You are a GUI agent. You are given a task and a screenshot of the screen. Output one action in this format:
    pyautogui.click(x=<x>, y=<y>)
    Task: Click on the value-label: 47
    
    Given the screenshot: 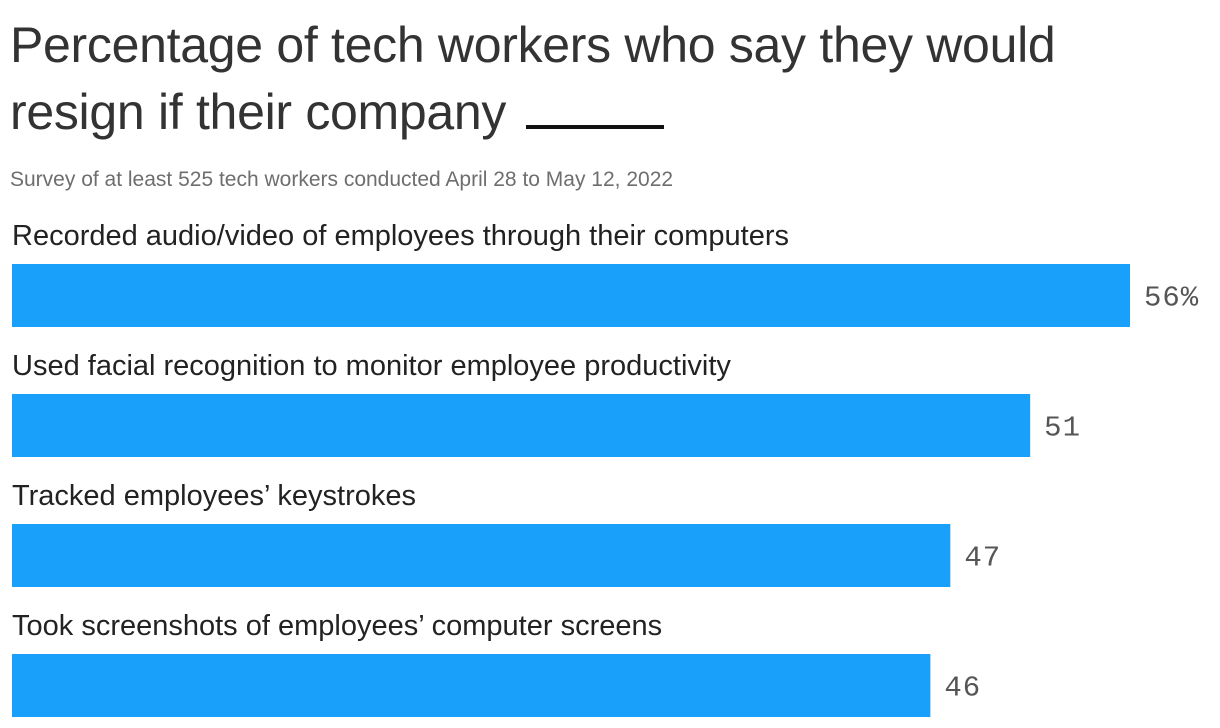 What is the action you would take?
    pyautogui.click(x=982, y=558)
    